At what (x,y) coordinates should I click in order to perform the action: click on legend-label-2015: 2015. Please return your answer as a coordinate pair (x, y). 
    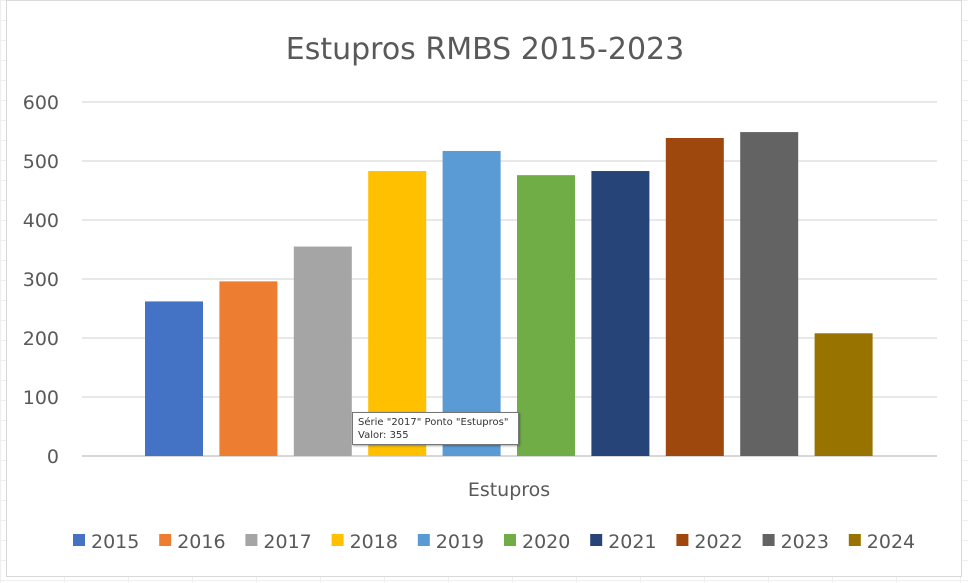
    Looking at the image, I should click on (115, 542).